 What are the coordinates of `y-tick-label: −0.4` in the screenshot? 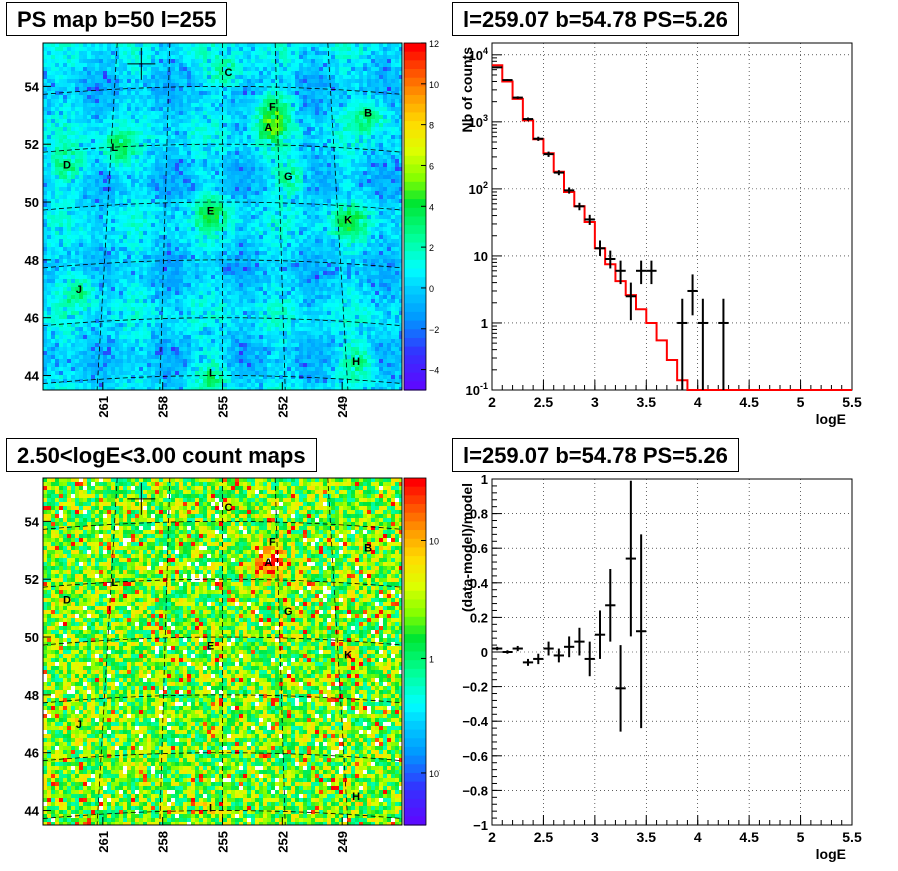 It's located at (475, 721).